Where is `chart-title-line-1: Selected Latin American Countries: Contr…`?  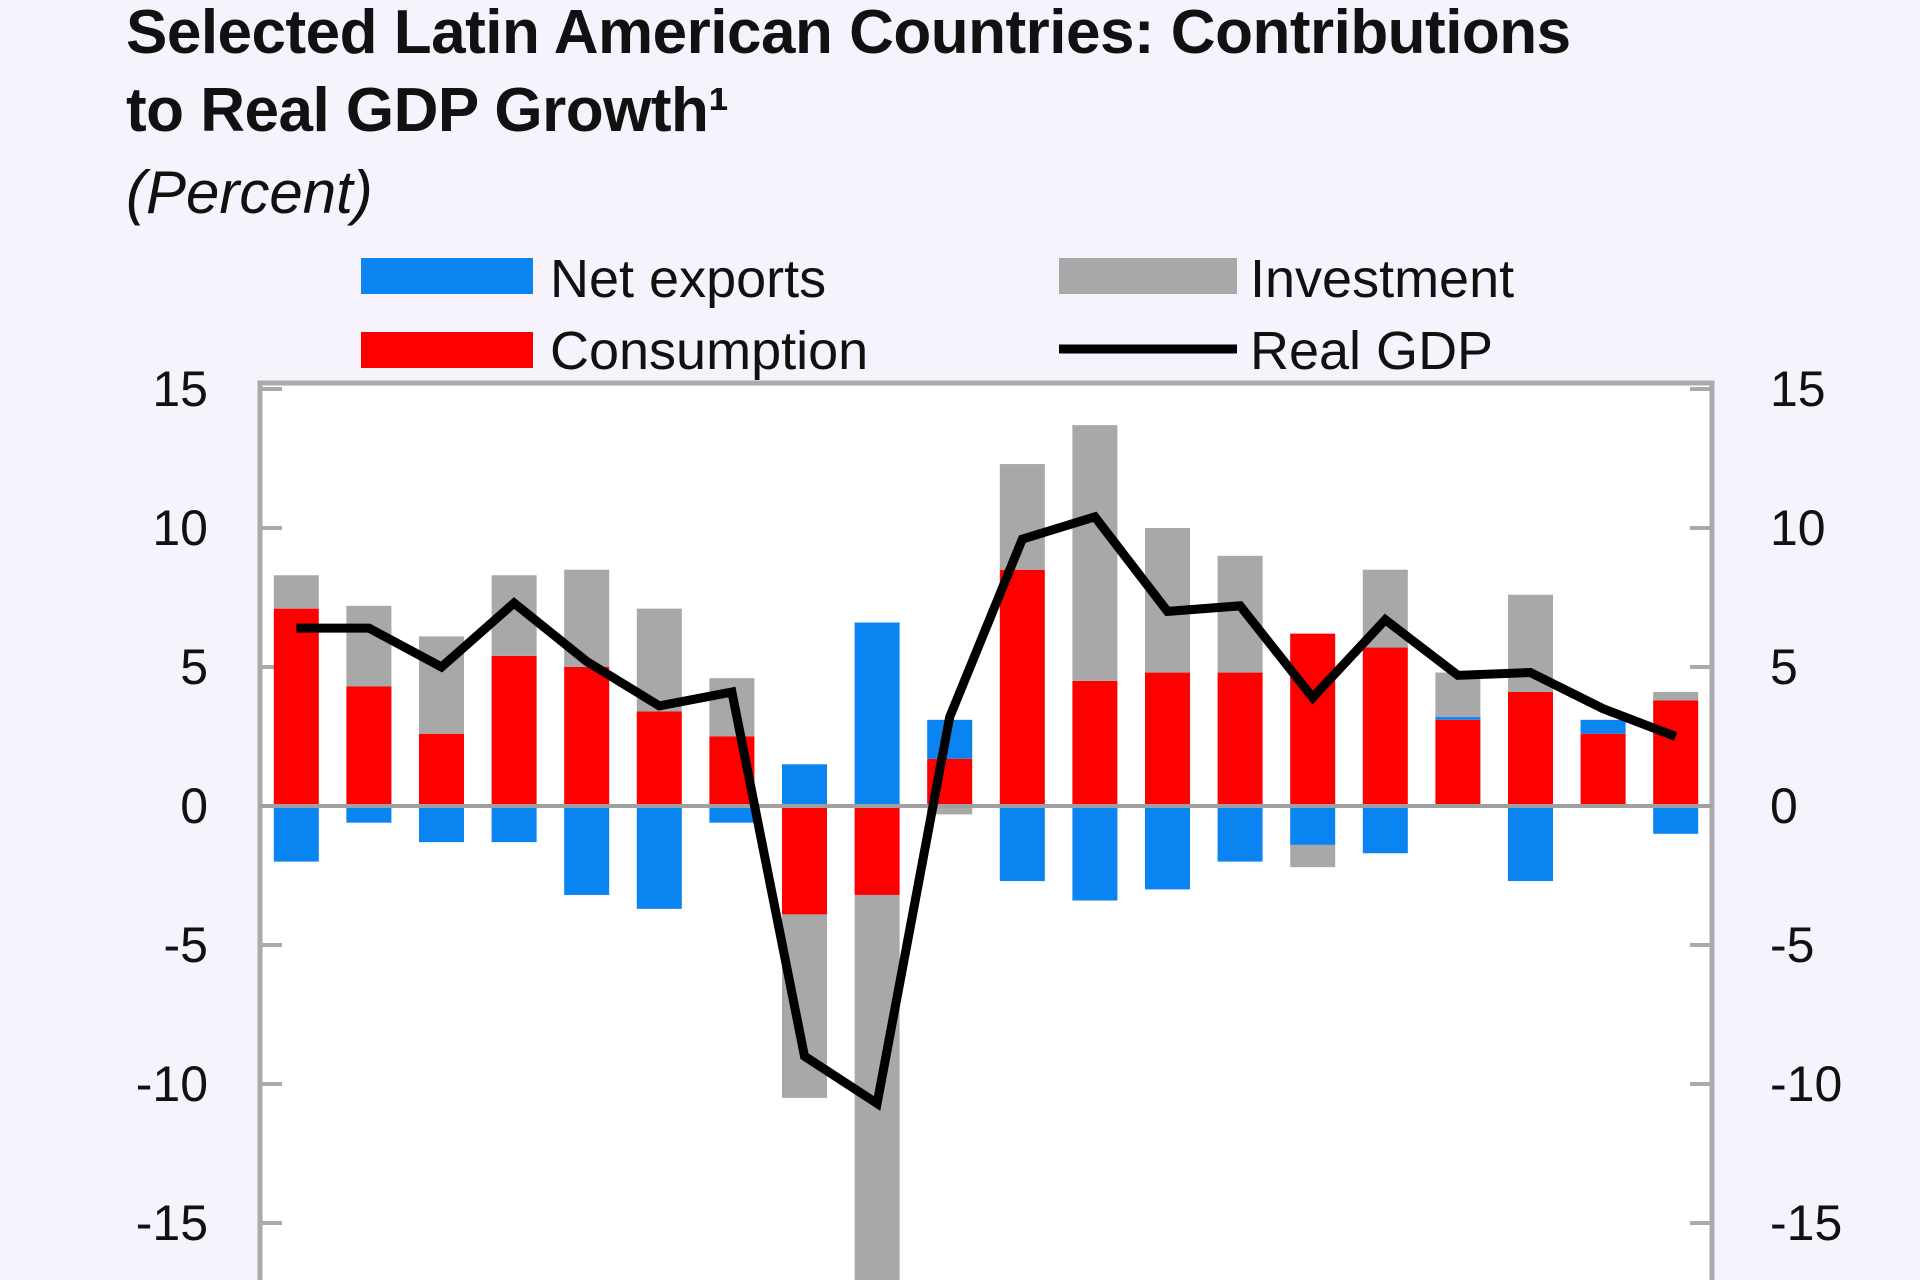 chart-title-line-1: Selected Latin American Countries: Contr… is located at coordinates (848, 33).